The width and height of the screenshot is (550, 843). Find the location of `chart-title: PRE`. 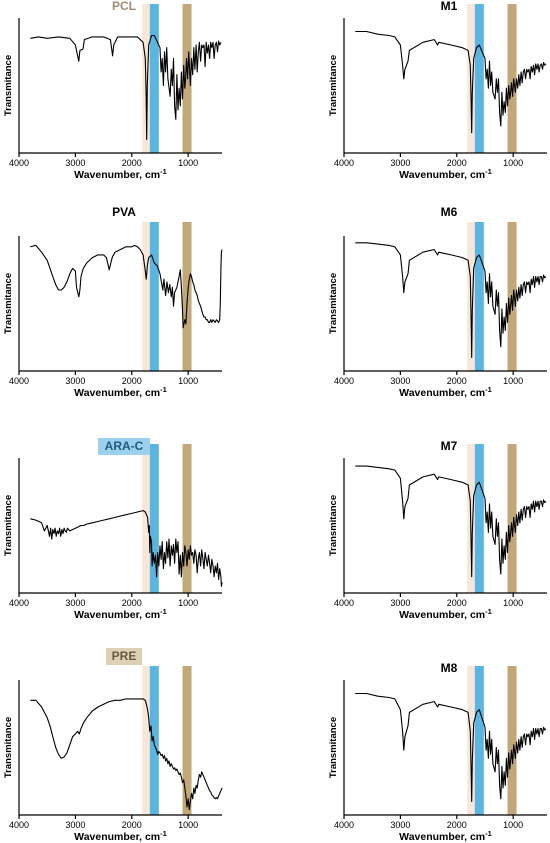

chart-title: PRE is located at coordinates (124, 656).